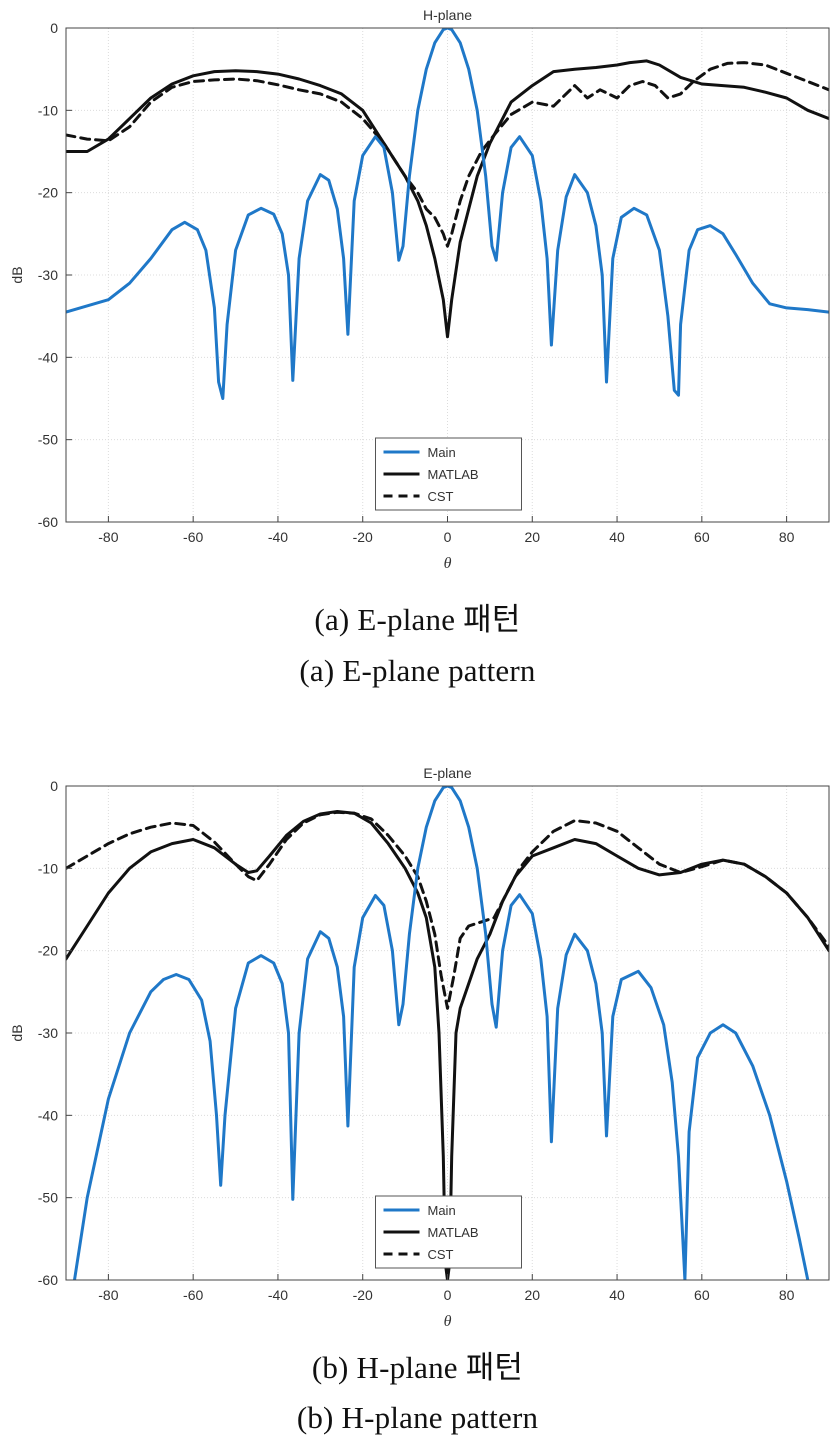 The width and height of the screenshot is (835, 1450). What do you see at coordinates (447, 15) in the screenshot?
I see `chart-title: H-plane` at bounding box center [447, 15].